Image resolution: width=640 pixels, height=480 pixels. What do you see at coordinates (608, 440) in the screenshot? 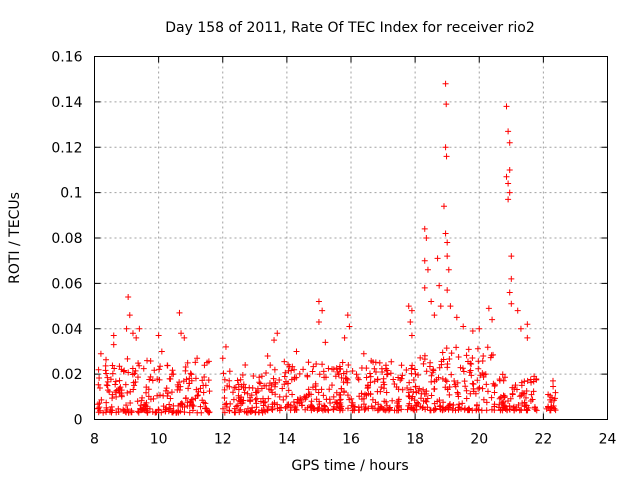
I see `x-tick-label: 24` at bounding box center [608, 440].